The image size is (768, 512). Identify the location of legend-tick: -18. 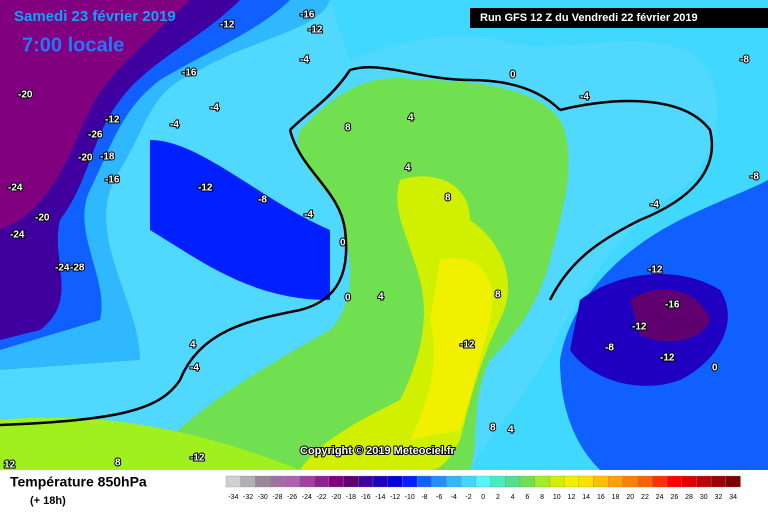
(351, 497).